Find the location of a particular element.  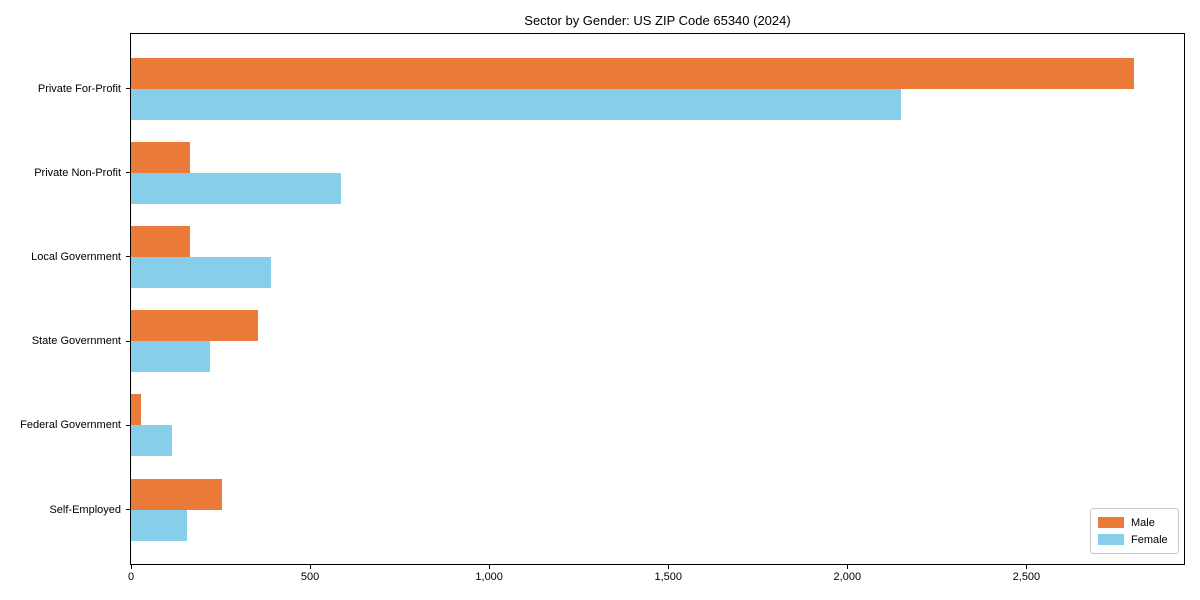

y-tick-mark-state-government is located at coordinates (128, 341).